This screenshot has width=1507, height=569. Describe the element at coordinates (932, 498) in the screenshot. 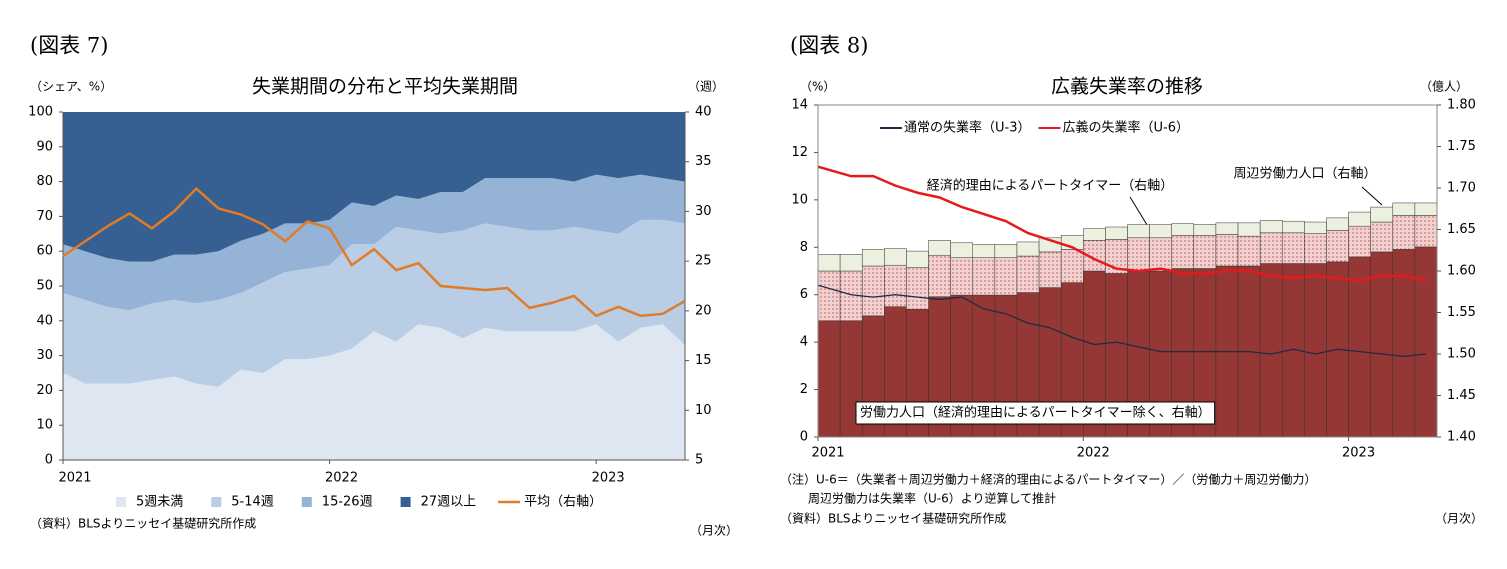

I see `note: 周辺労働力は失業率（U-6）より逆算して推計` at that location.